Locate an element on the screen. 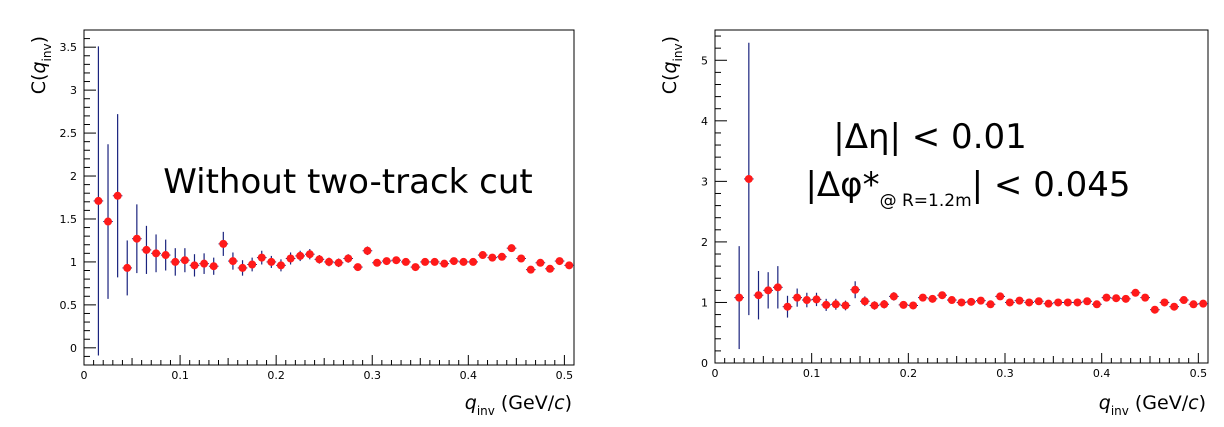 Image resolution: width=1224 pixels, height=427 pixels. left-annotation: Without two-track cut is located at coordinates (347, 182).